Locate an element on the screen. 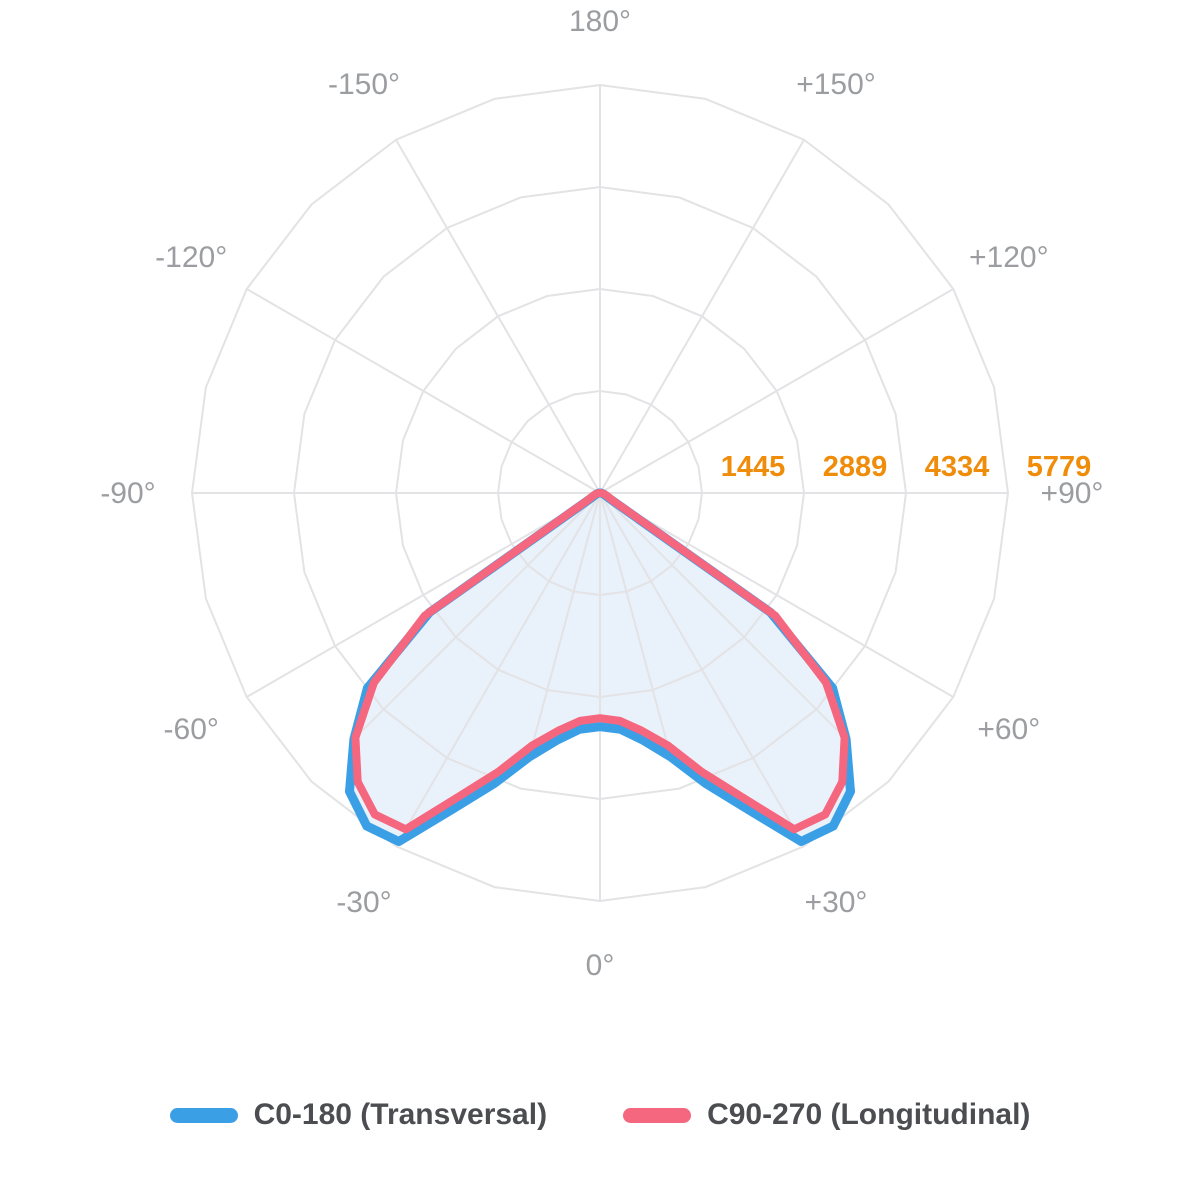 The width and height of the screenshot is (1200, 1200). angle-label: -60° is located at coordinates (191, 729).